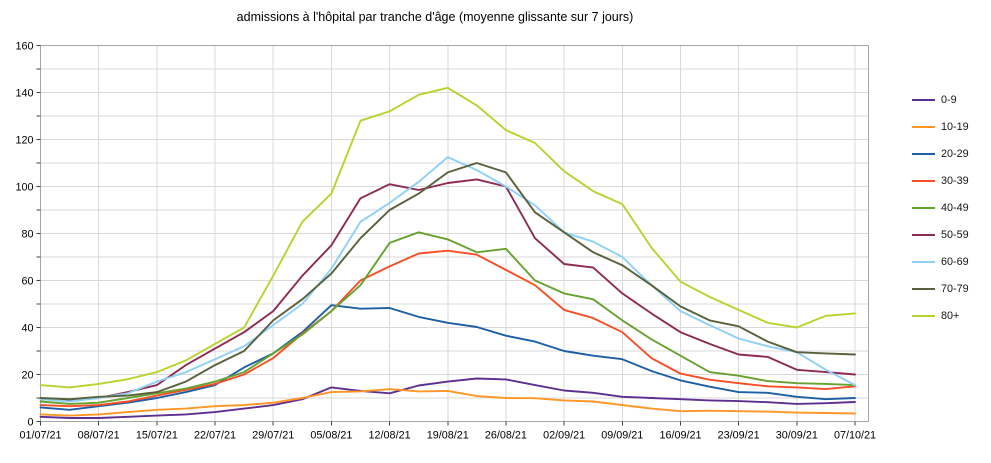  Describe the element at coordinates (99, 436) in the screenshot. I see `x-axis-label: 08/07/21` at that location.